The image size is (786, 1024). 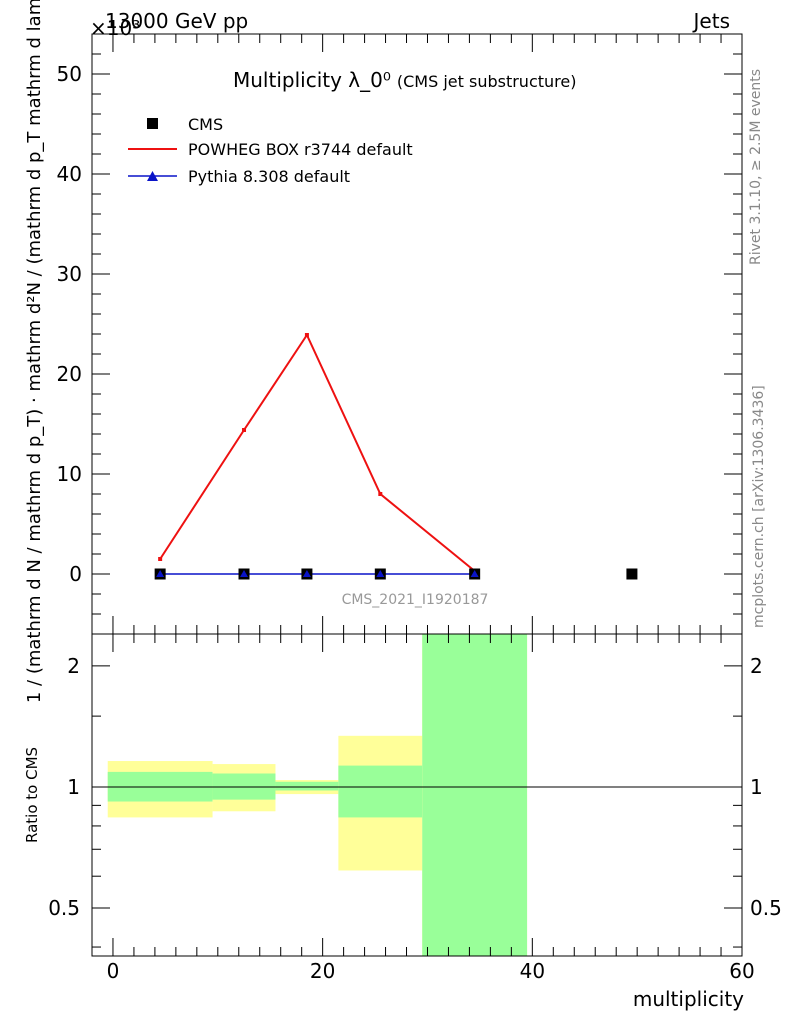 What do you see at coordinates (312, 80) in the screenshot?
I see `chart-title-main: Multiplicity λ_0⁰` at bounding box center [312, 80].